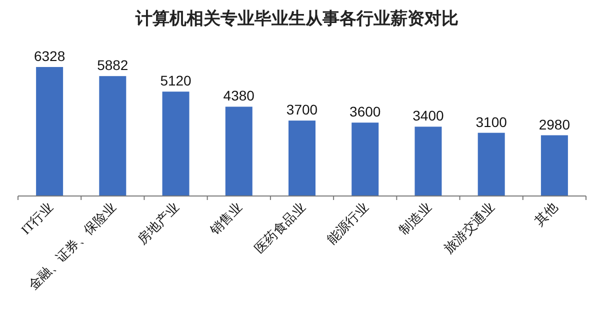 Image resolution: width=594 pixels, height=333 pixels. I want to click on data-label: 2980, so click(554, 124).